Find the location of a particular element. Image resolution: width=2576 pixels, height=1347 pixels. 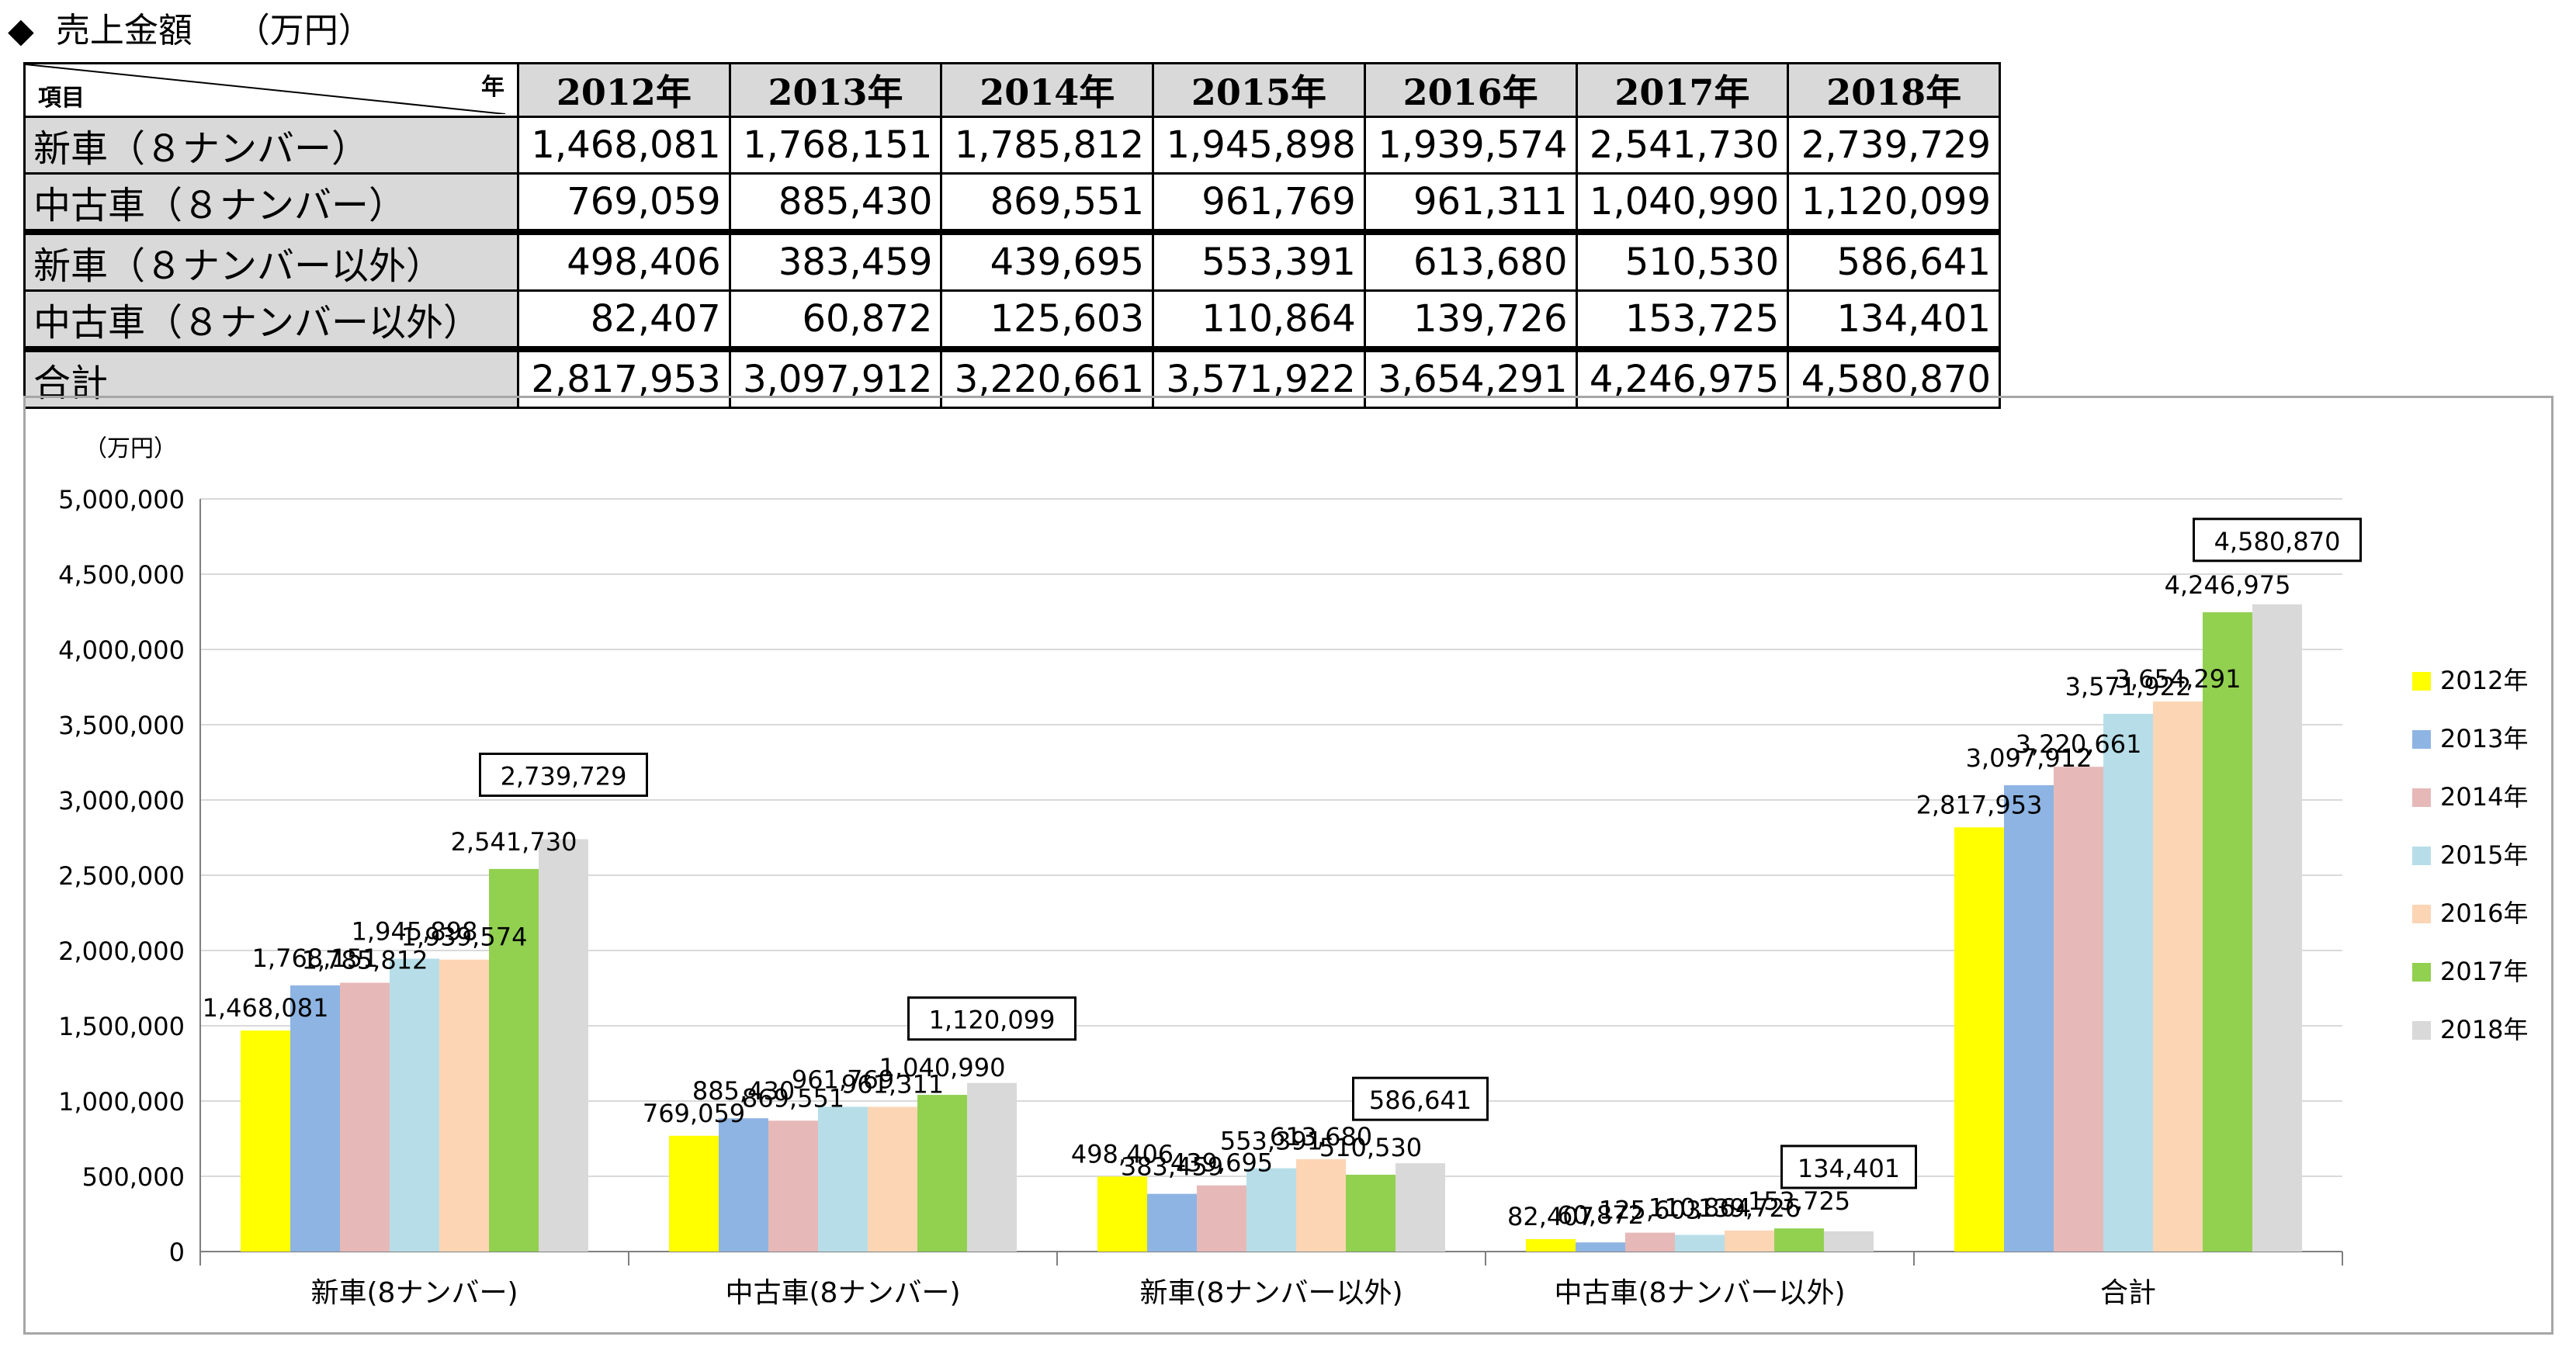

data-label: 82,407 is located at coordinates (1550, 1217).